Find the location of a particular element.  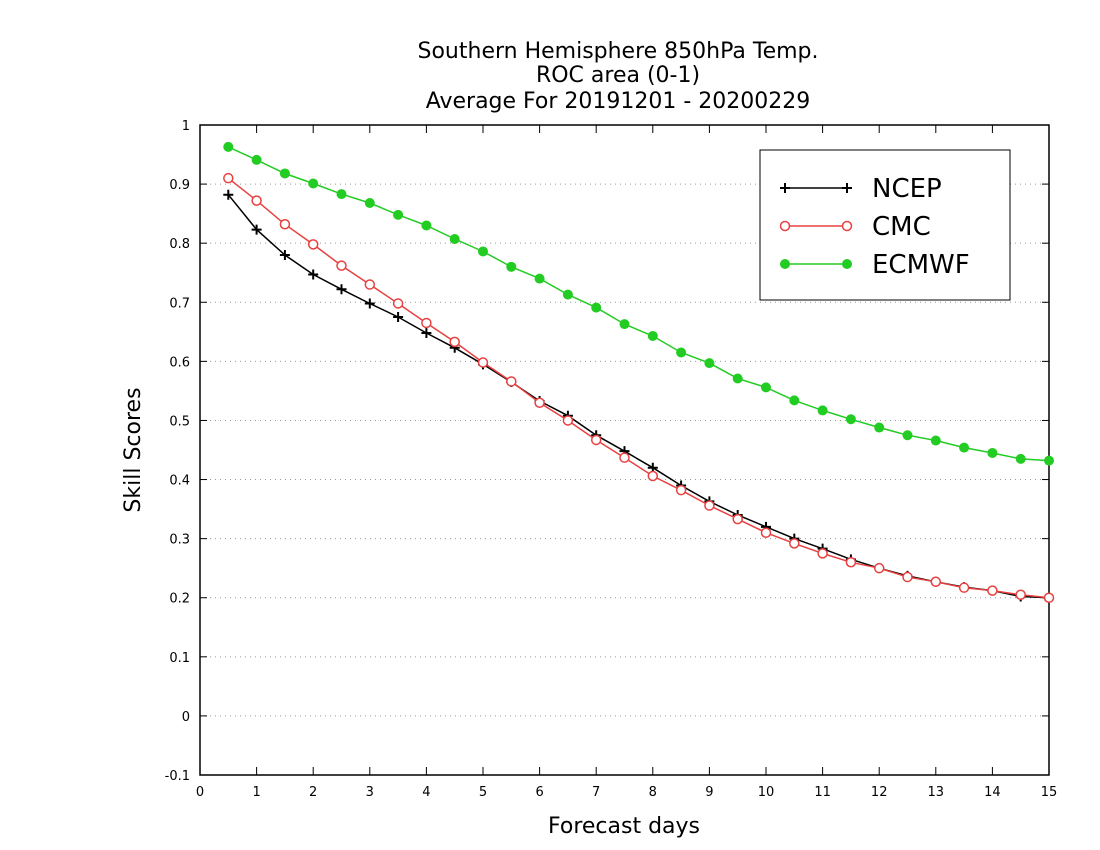

x-tick-label: 9 is located at coordinates (709, 792).